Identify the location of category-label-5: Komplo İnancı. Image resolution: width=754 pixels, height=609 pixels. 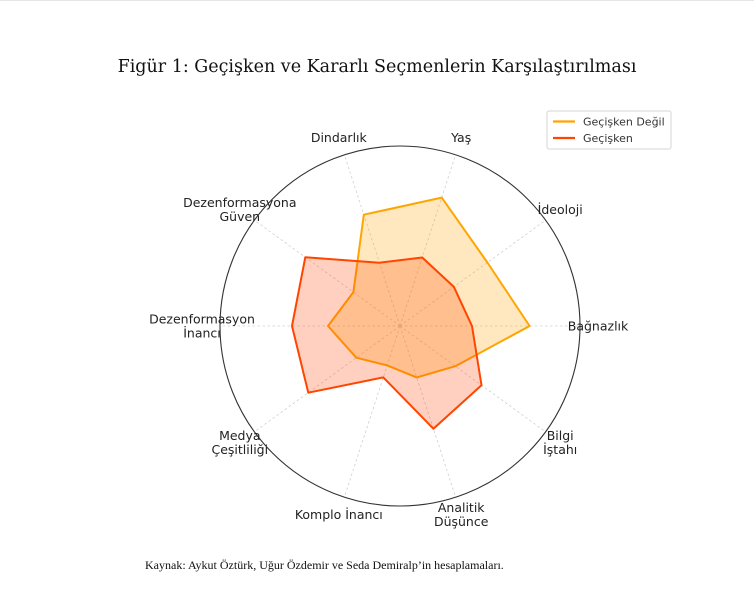
(339, 514).